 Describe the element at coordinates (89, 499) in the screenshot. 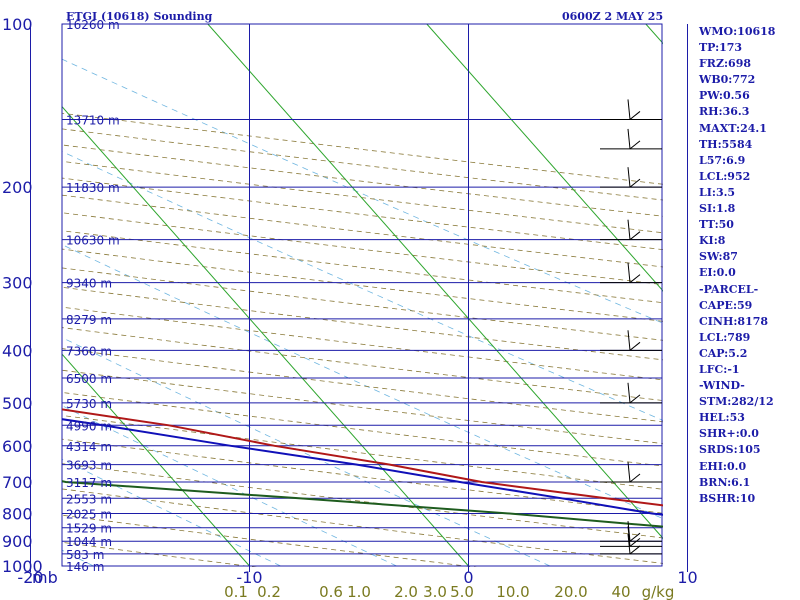

I see `height-label: 2553 m` at that location.